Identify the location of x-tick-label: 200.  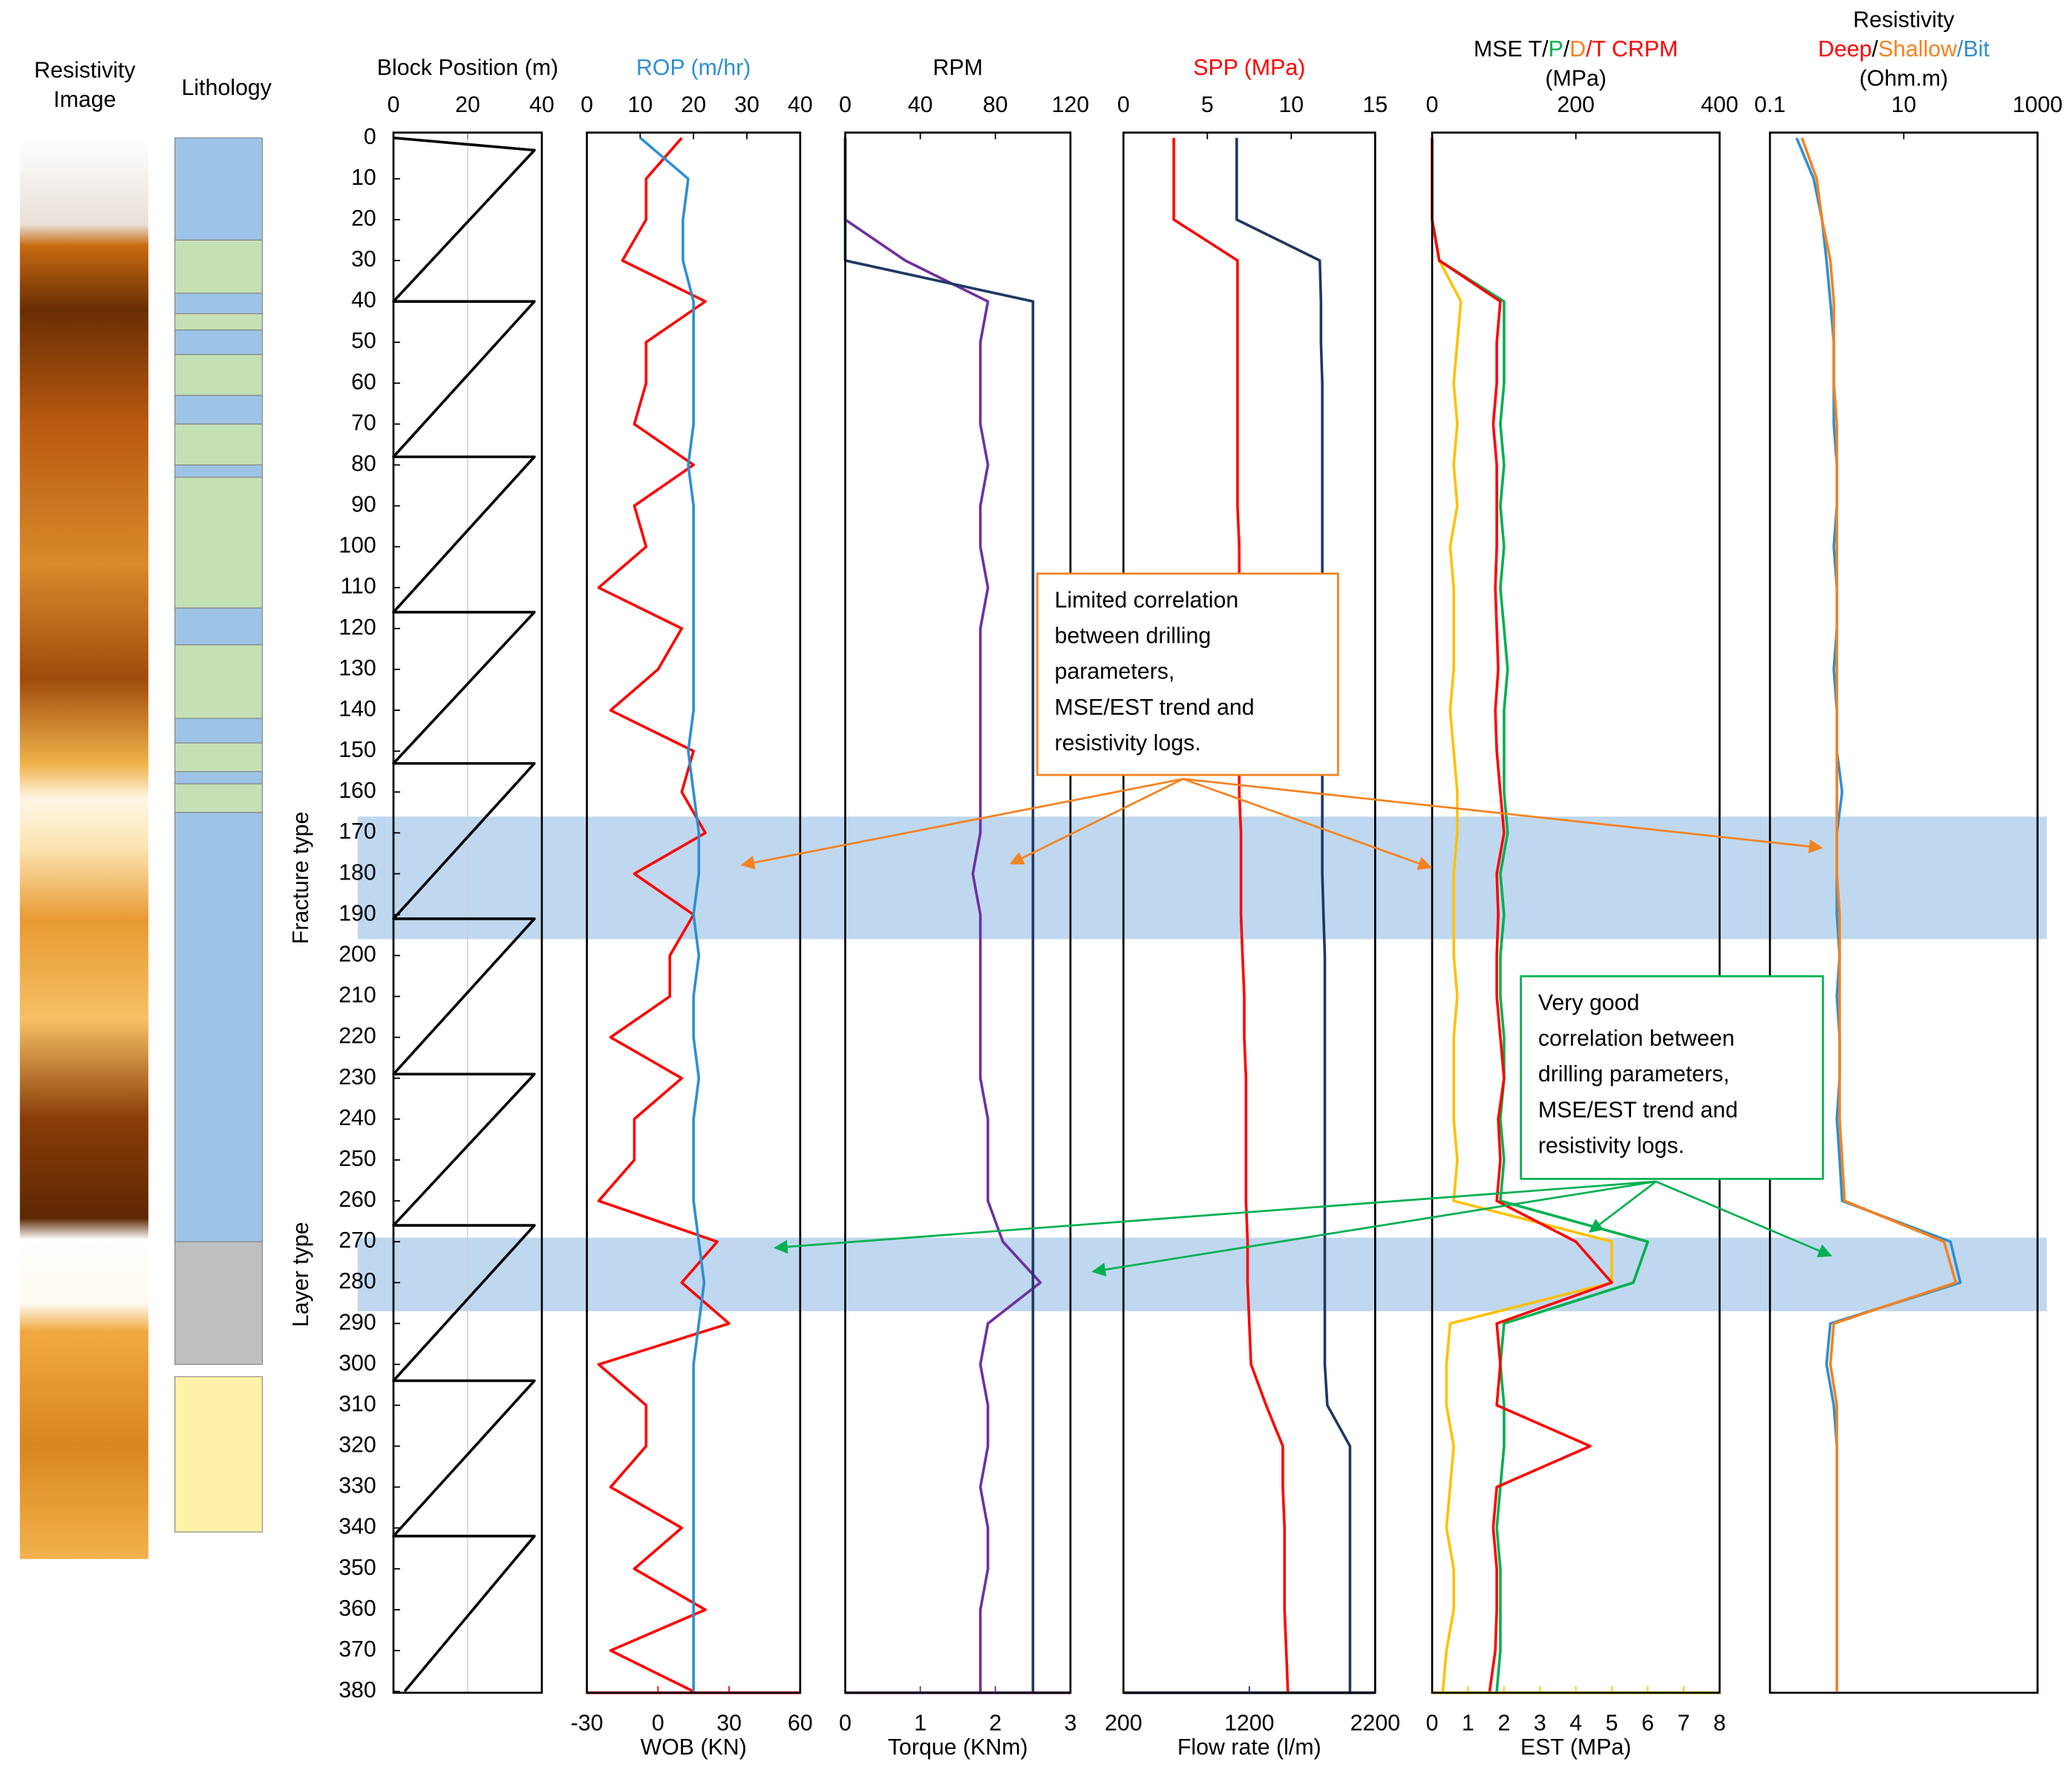
(1576, 105).